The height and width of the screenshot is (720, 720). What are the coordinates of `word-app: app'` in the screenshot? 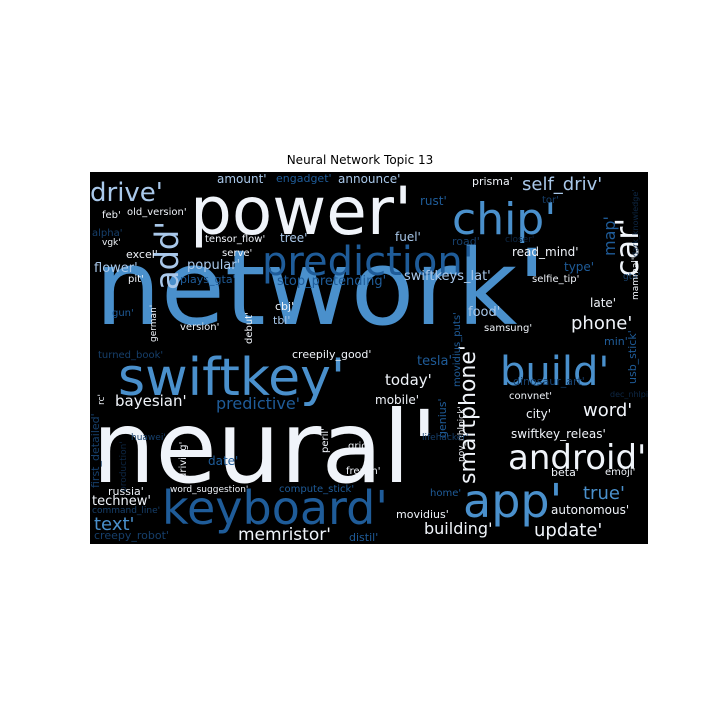 It's located at (512, 501).